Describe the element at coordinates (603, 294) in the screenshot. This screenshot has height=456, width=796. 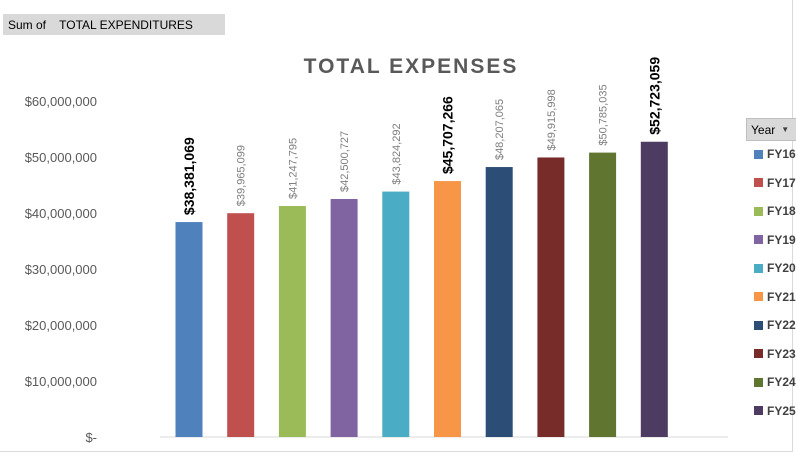
I see `bar-fy24` at that location.